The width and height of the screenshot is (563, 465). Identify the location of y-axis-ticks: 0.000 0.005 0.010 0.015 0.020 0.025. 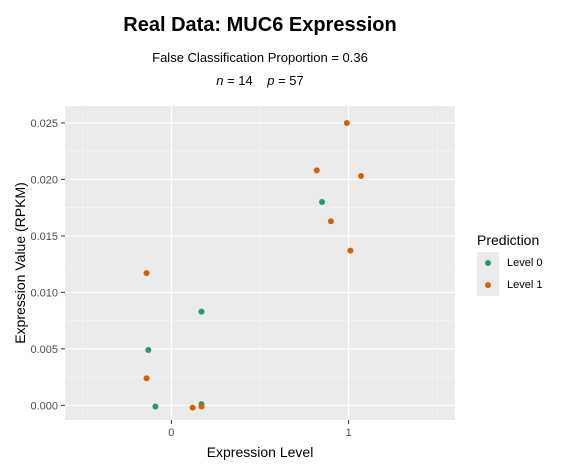
(47, 265).